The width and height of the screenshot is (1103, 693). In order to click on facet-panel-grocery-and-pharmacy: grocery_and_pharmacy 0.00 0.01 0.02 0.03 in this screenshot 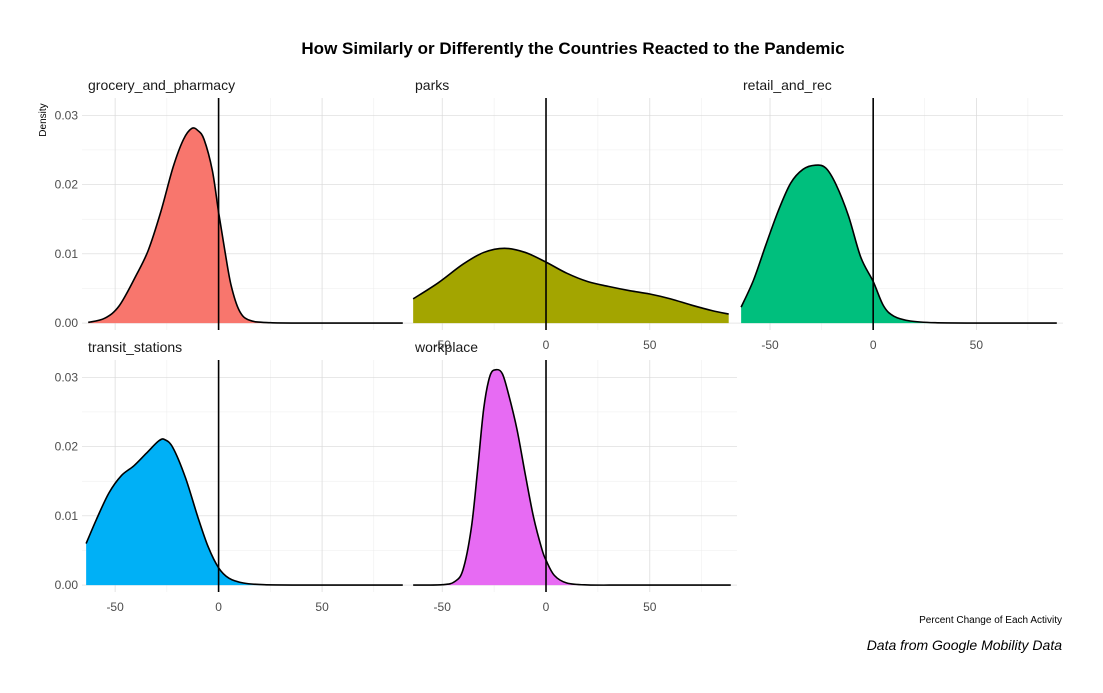, I will do `click(232, 203)`.